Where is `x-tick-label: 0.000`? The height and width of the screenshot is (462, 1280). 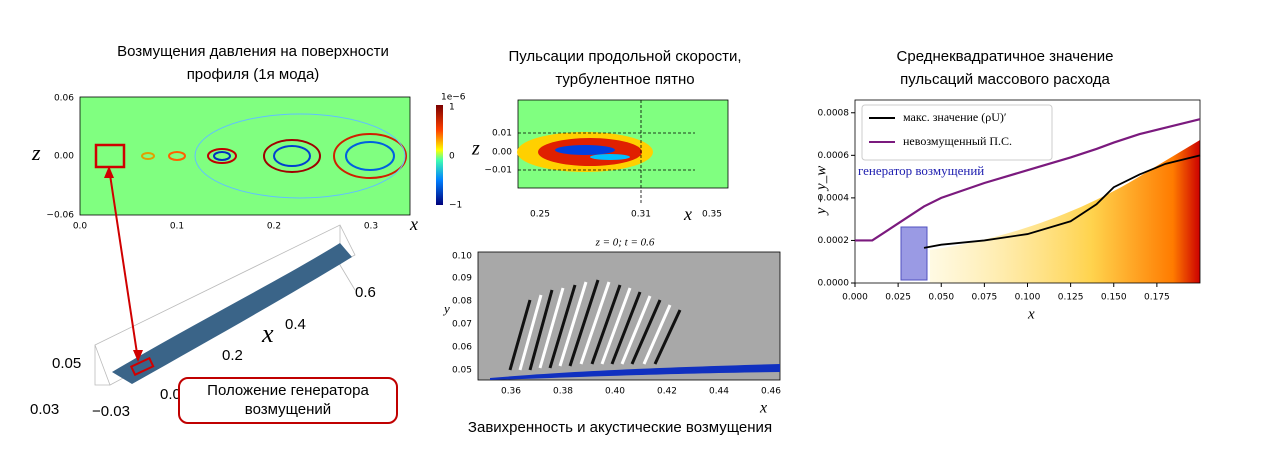
x-tick-label: 0.000 is located at coordinates (855, 298).